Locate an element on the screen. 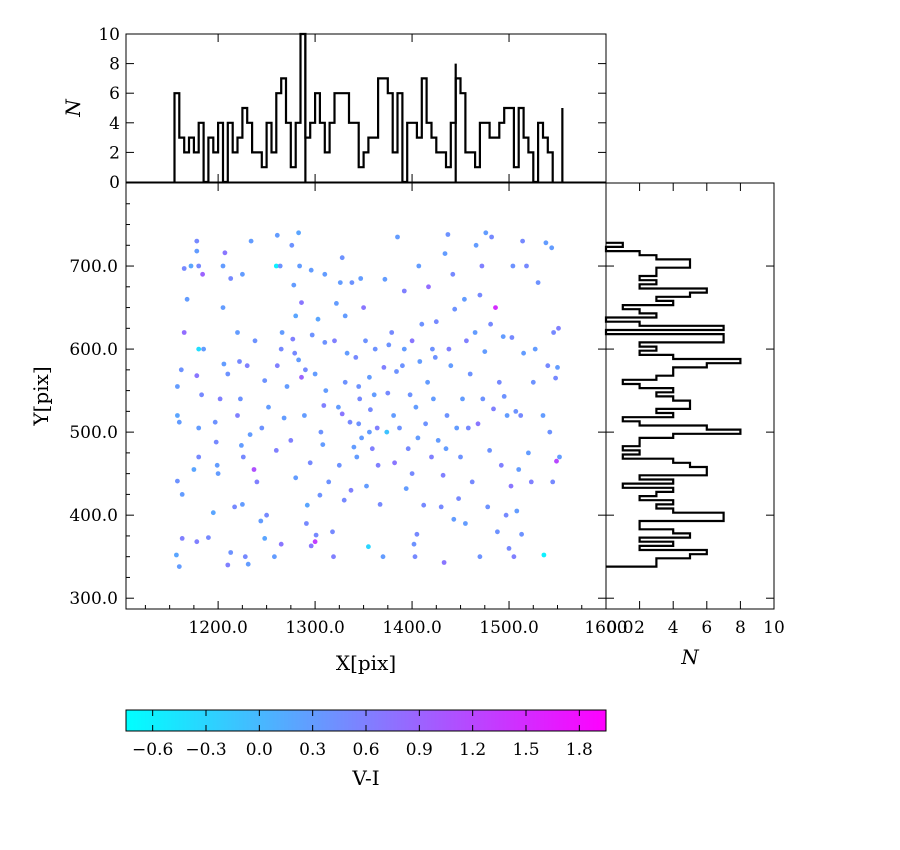 The height and width of the screenshot is (850, 900). right-x-tick-label: 4 is located at coordinates (673, 628).